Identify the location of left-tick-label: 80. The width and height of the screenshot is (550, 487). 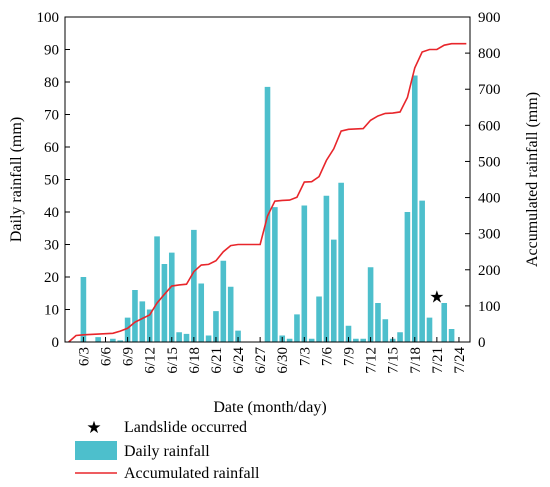
(51, 83).